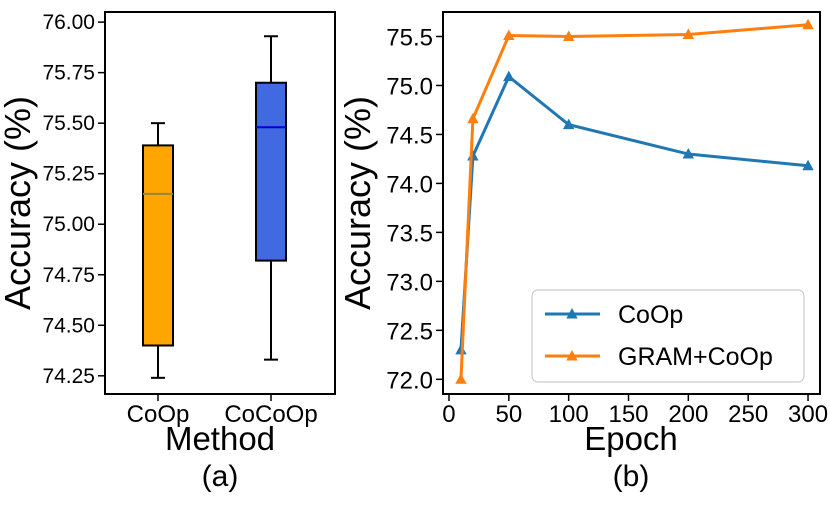 The height and width of the screenshot is (509, 830). What do you see at coordinates (19, 203) in the screenshot?
I see `panel-a-ylabel: Accuracy (%)` at bounding box center [19, 203].